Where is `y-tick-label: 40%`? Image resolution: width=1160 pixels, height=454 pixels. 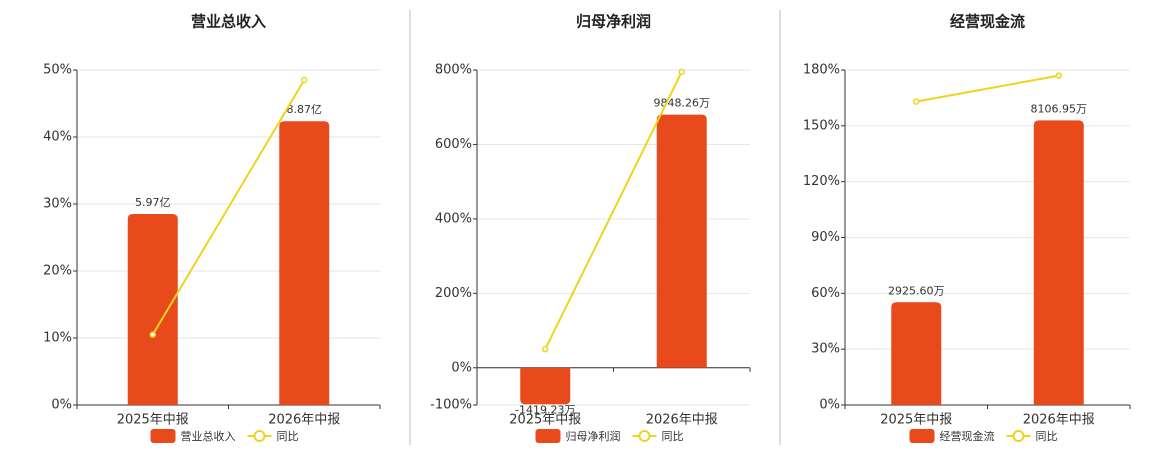
y-tick-label: 40% is located at coordinates (57, 137).